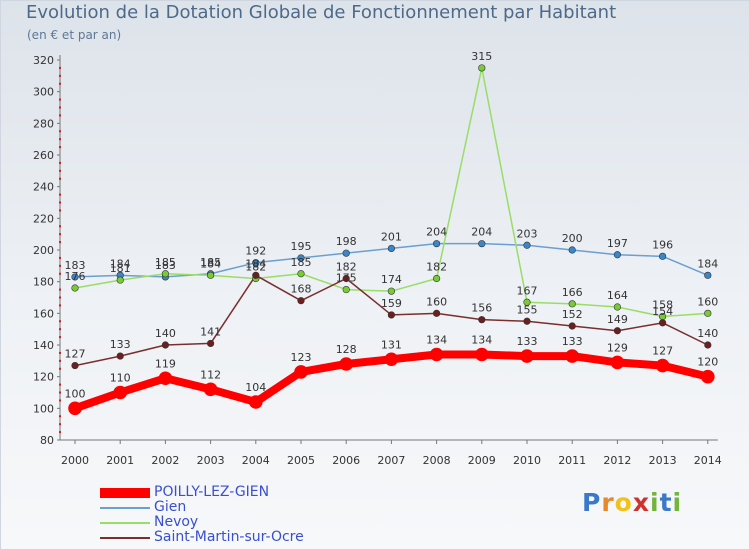 The width and height of the screenshot is (750, 550). I want to click on data-label: 200, so click(572, 238).